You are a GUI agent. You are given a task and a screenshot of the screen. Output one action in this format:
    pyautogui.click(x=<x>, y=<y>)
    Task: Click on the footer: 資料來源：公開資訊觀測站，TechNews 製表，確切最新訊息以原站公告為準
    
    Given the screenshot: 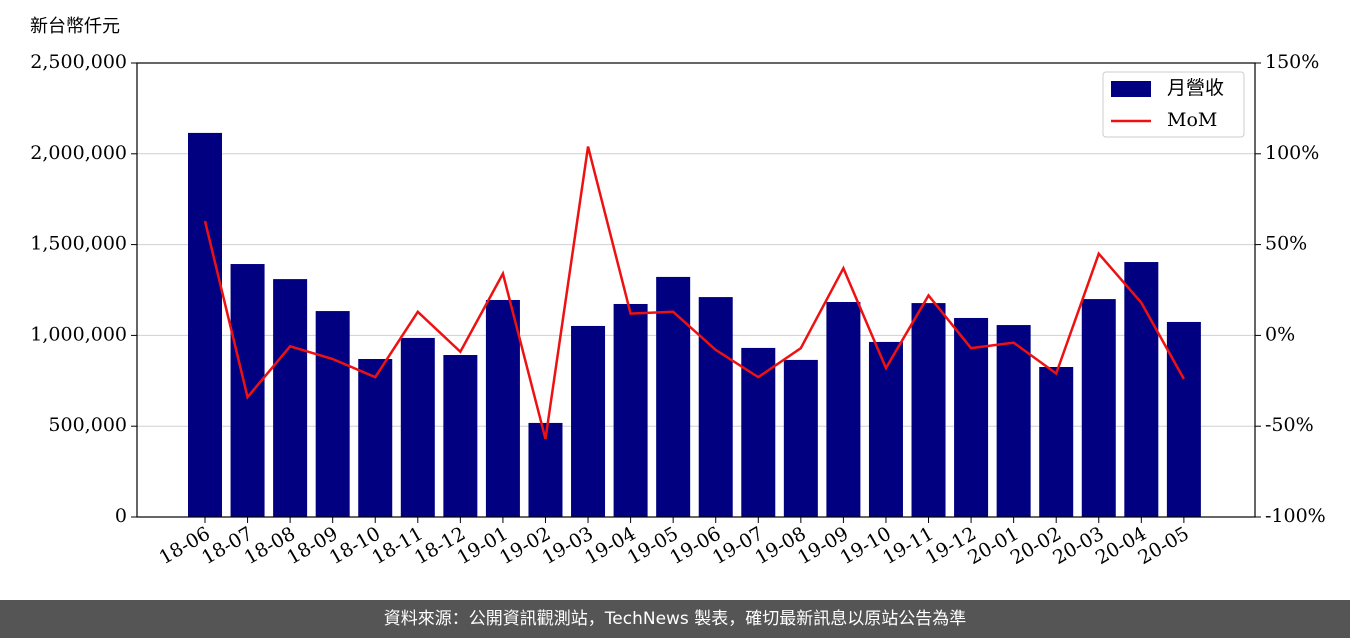 What is the action you would take?
    pyautogui.click(x=675, y=619)
    